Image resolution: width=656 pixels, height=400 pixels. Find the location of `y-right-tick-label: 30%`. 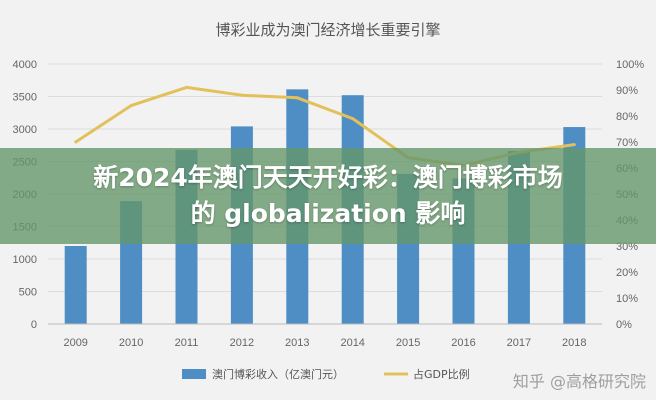

y-right-tick-label: 30% is located at coordinates (627, 247).